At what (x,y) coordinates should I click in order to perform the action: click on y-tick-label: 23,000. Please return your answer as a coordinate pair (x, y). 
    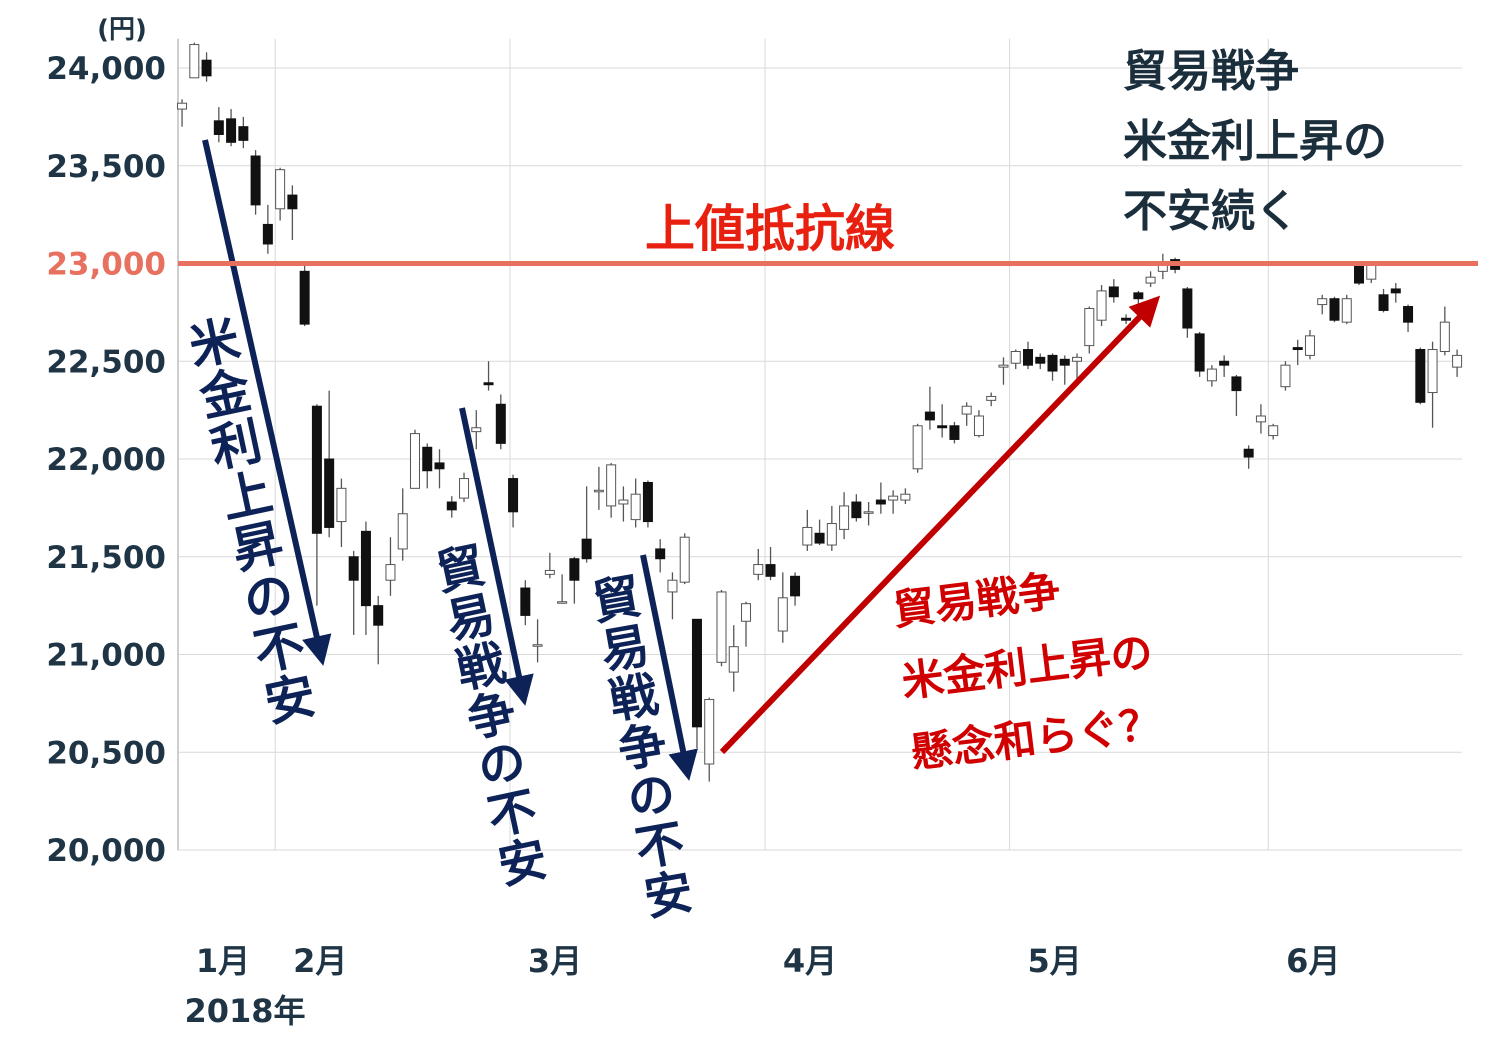
    Looking at the image, I should click on (106, 265).